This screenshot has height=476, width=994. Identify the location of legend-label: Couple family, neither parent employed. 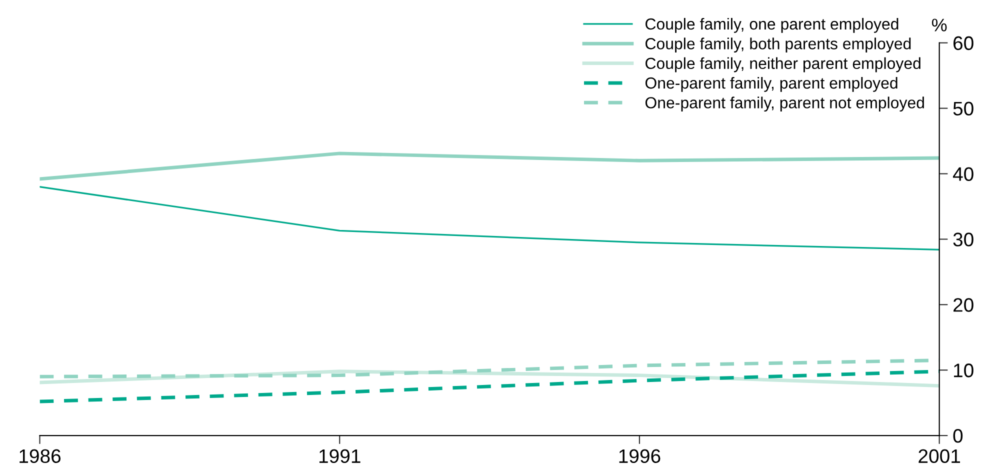
(783, 64).